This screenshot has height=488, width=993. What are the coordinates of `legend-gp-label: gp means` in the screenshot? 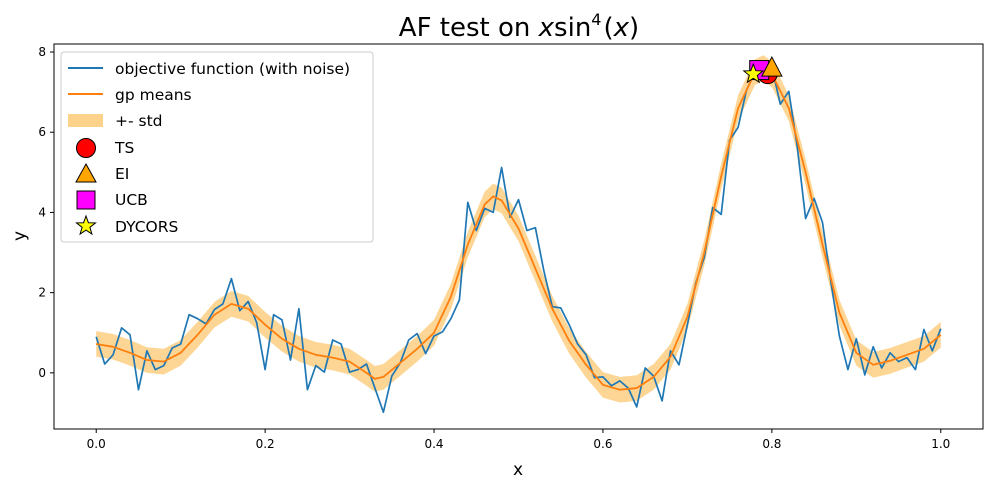 It's located at (153, 95).